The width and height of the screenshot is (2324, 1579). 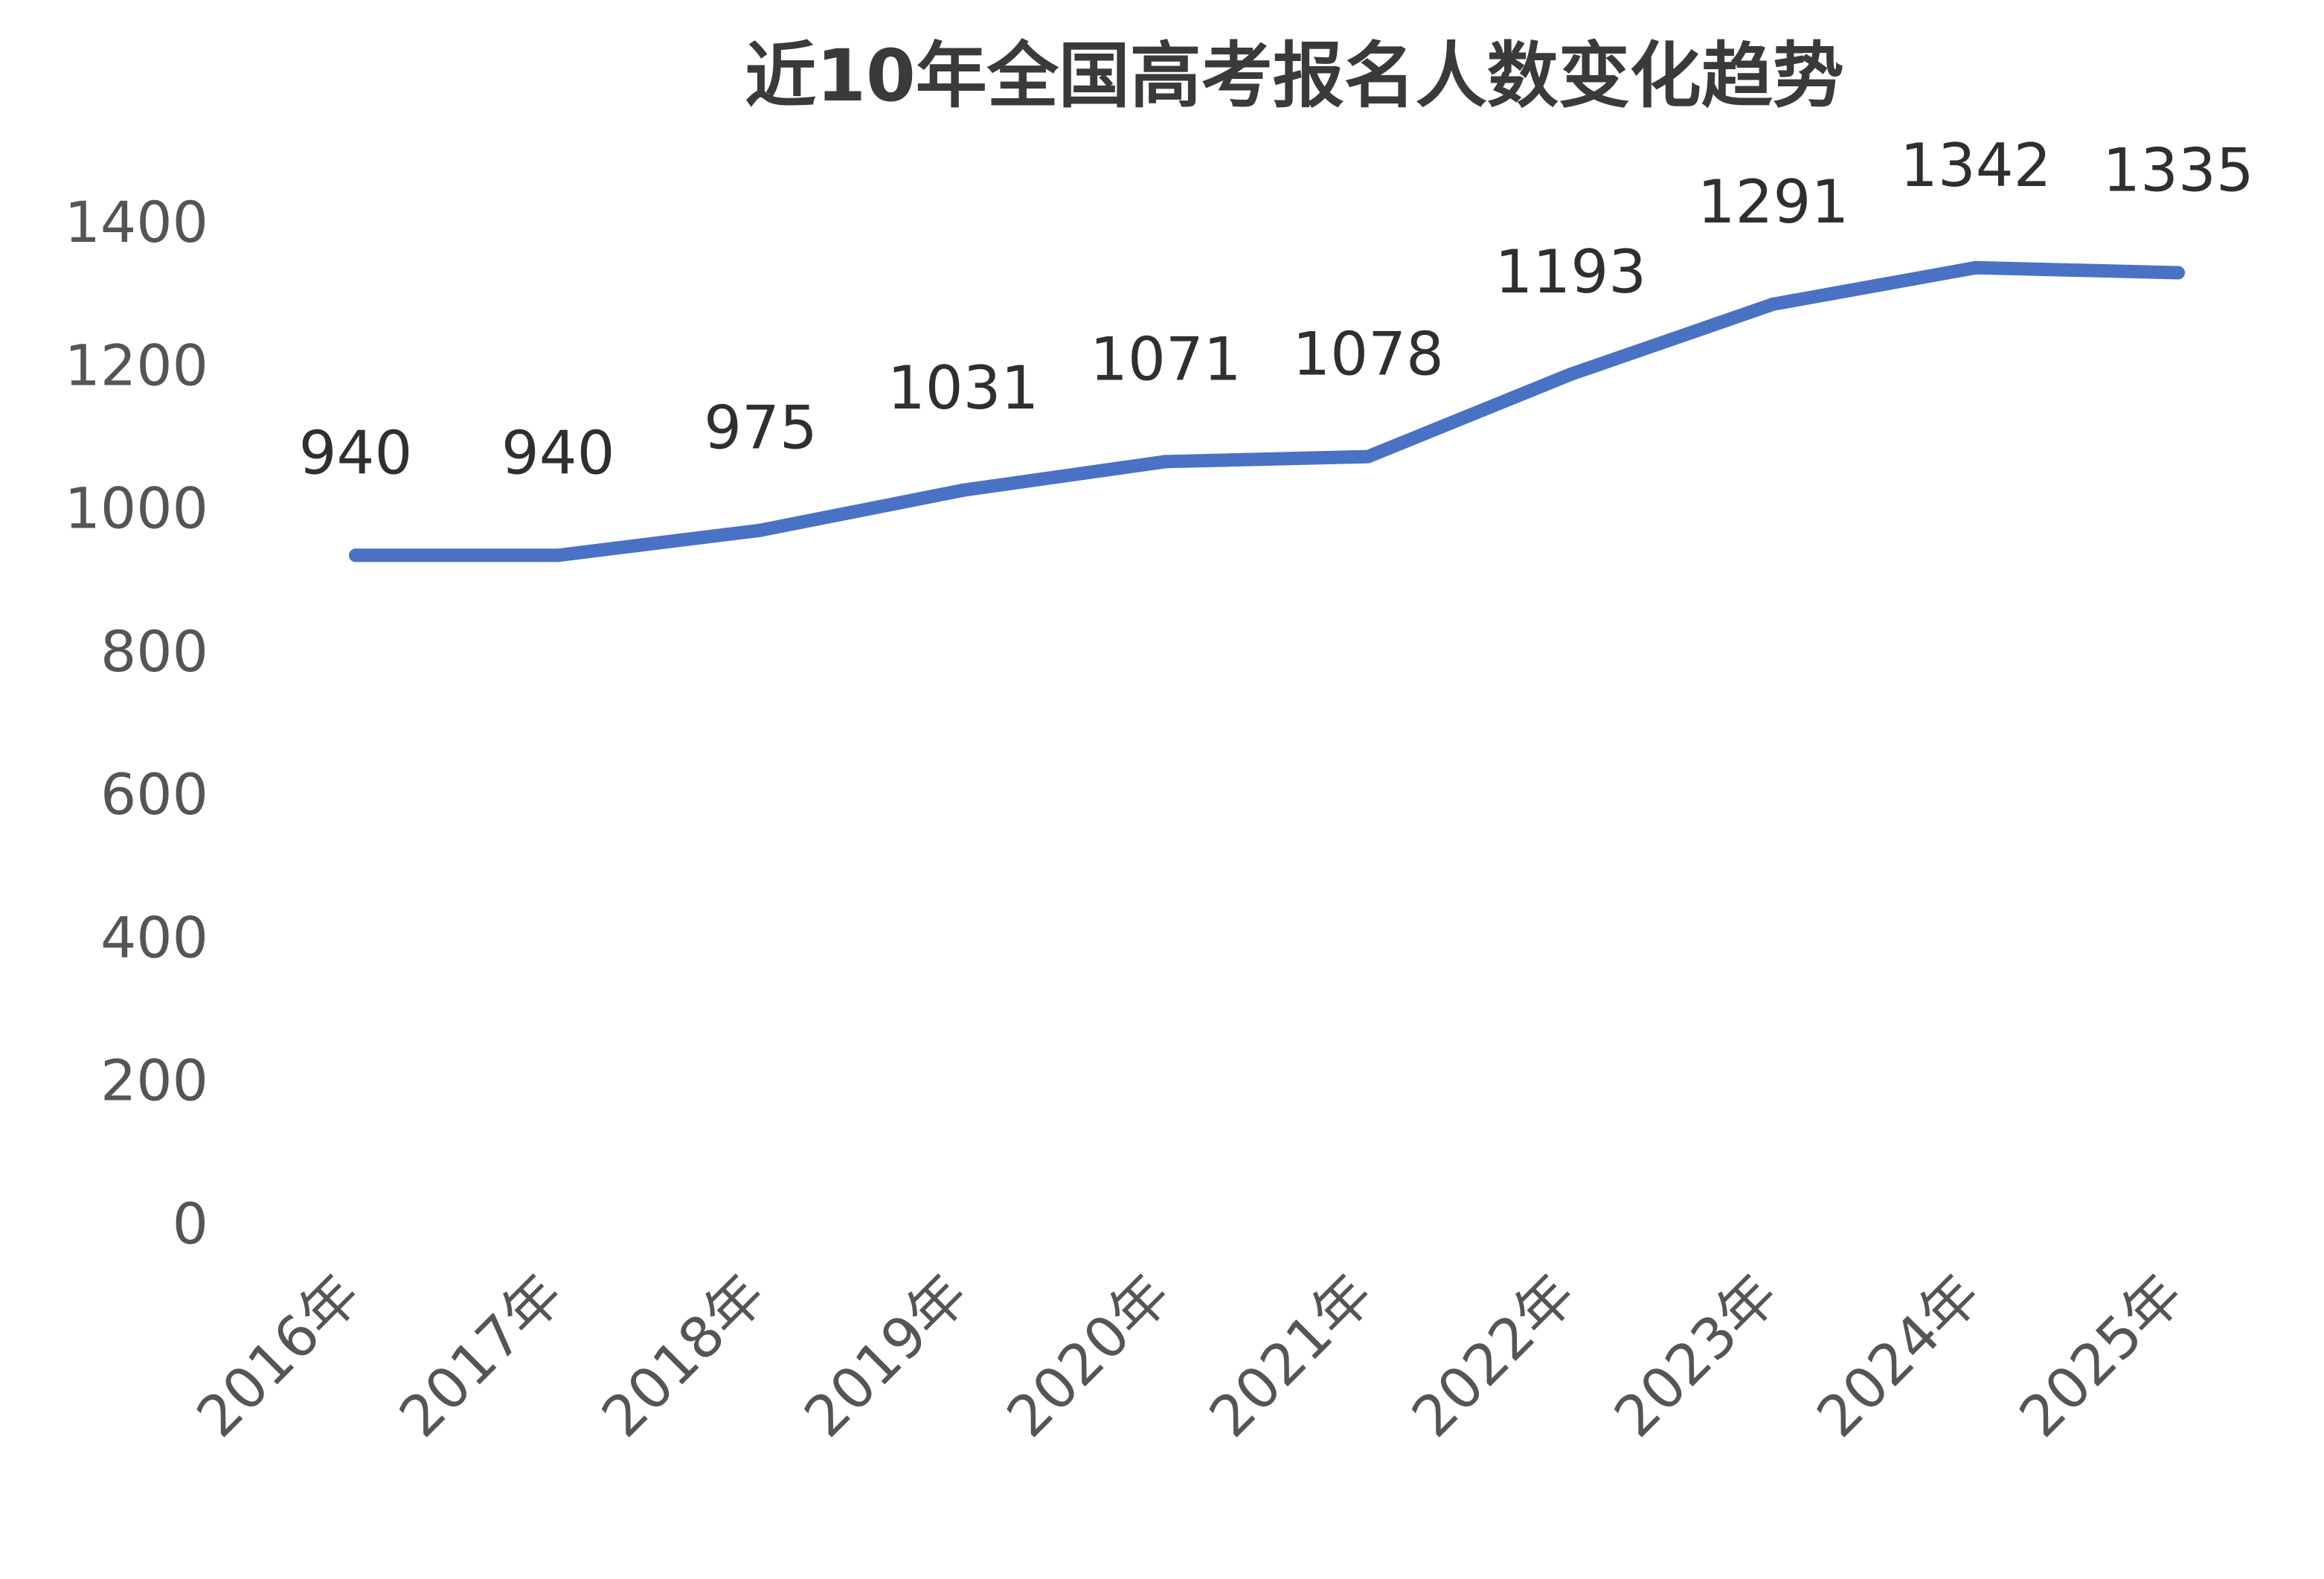 What do you see at coordinates (1976, 165) in the screenshot?
I see `data-label: 1342` at bounding box center [1976, 165].